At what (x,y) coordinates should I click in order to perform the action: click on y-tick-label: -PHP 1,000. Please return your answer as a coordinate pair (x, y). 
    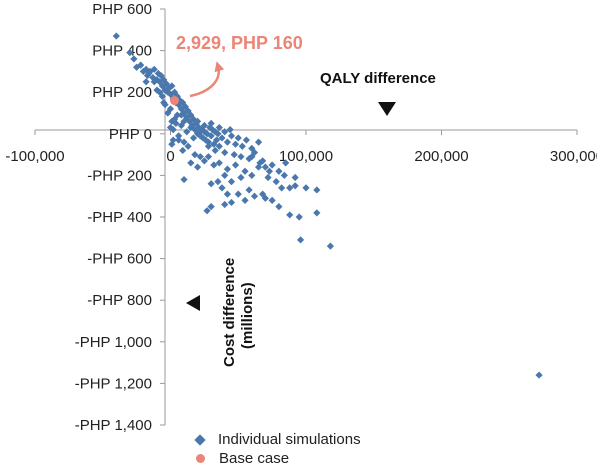
    Looking at the image, I should click on (113, 342).